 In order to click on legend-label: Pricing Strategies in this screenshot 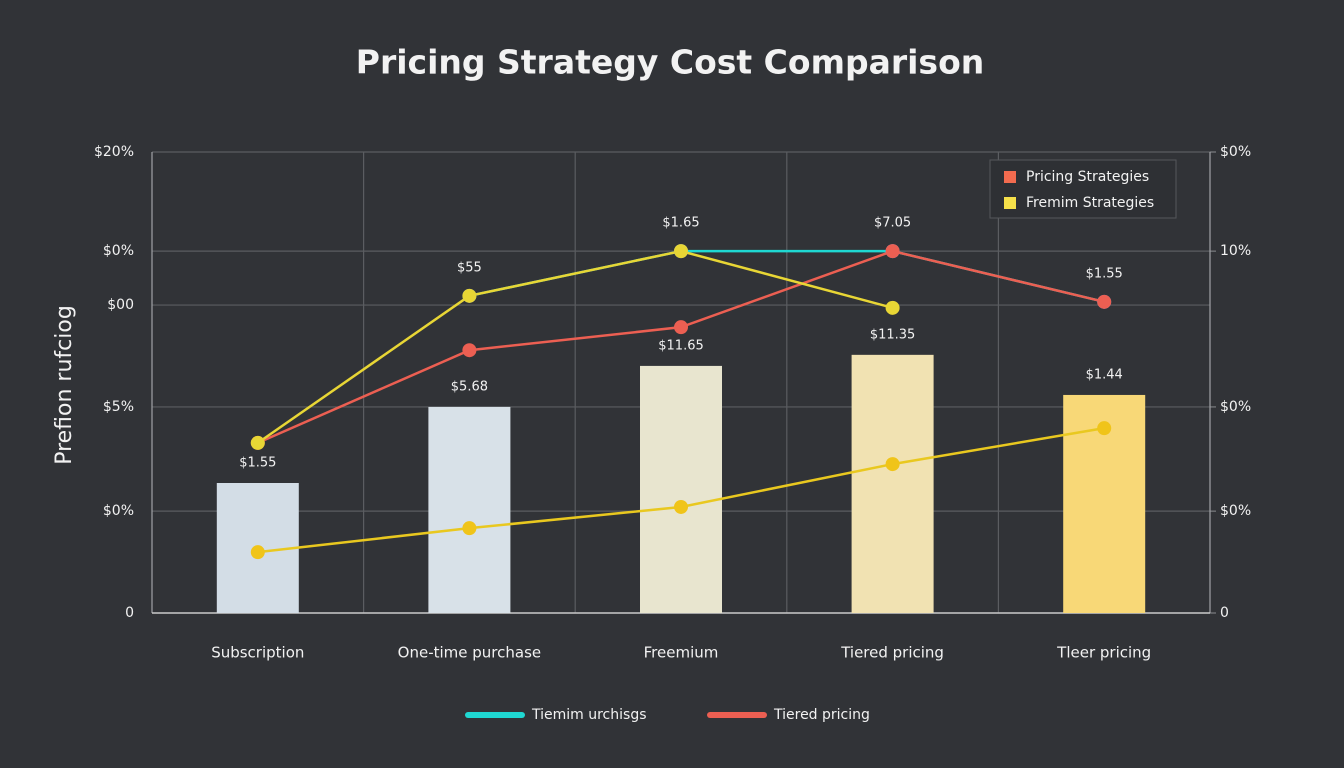, I will do `click(1087, 177)`.